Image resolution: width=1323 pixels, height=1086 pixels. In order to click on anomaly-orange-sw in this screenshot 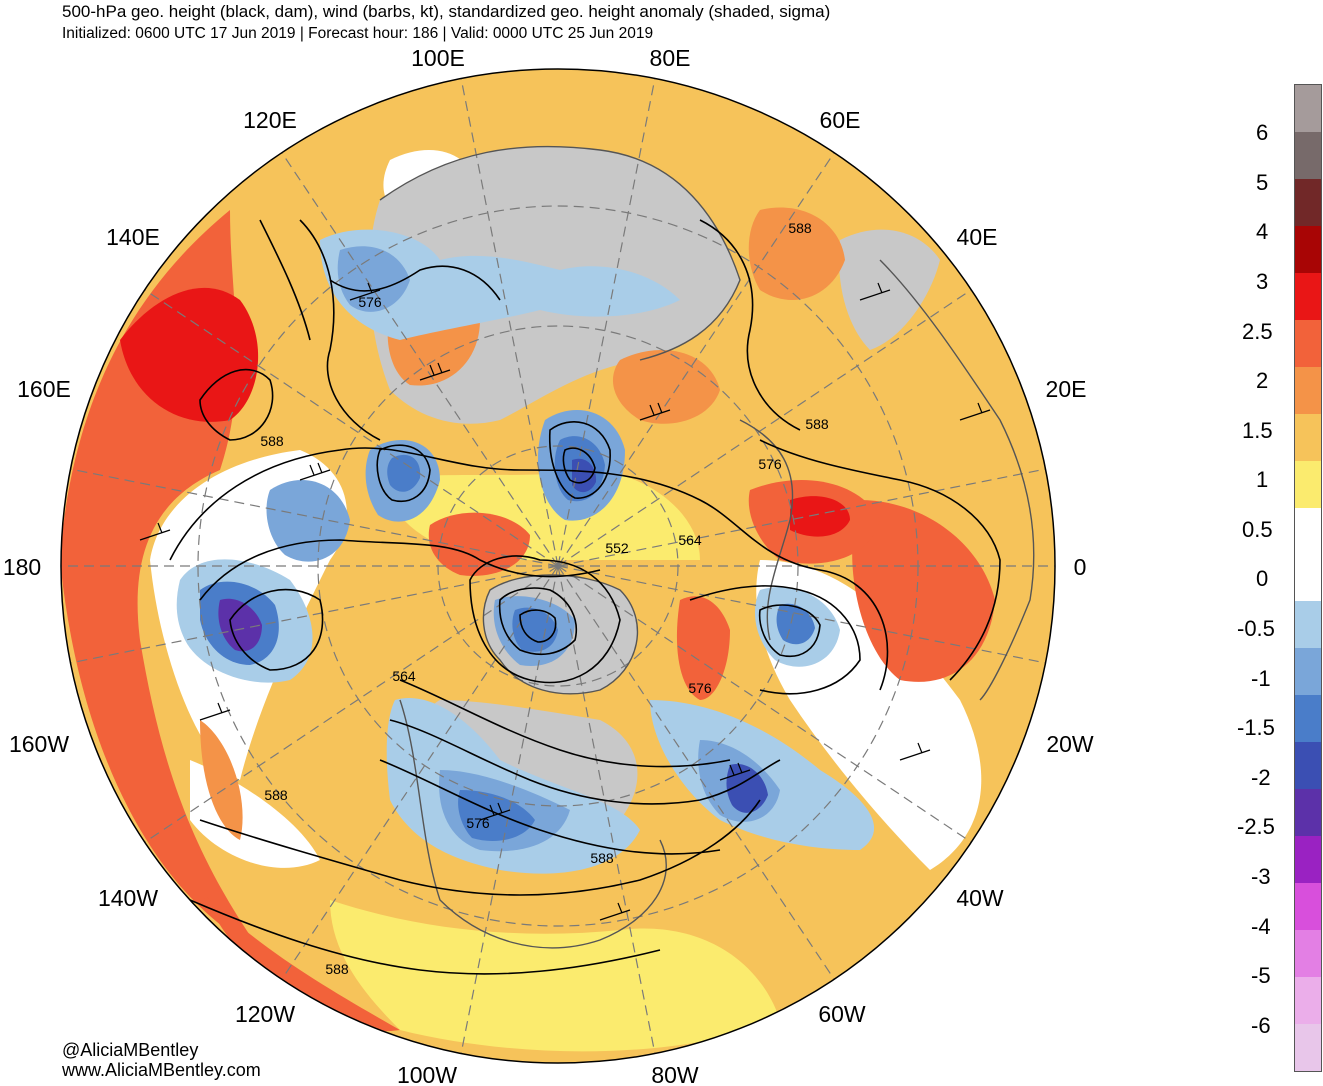, I will do `click(221, 780)`.